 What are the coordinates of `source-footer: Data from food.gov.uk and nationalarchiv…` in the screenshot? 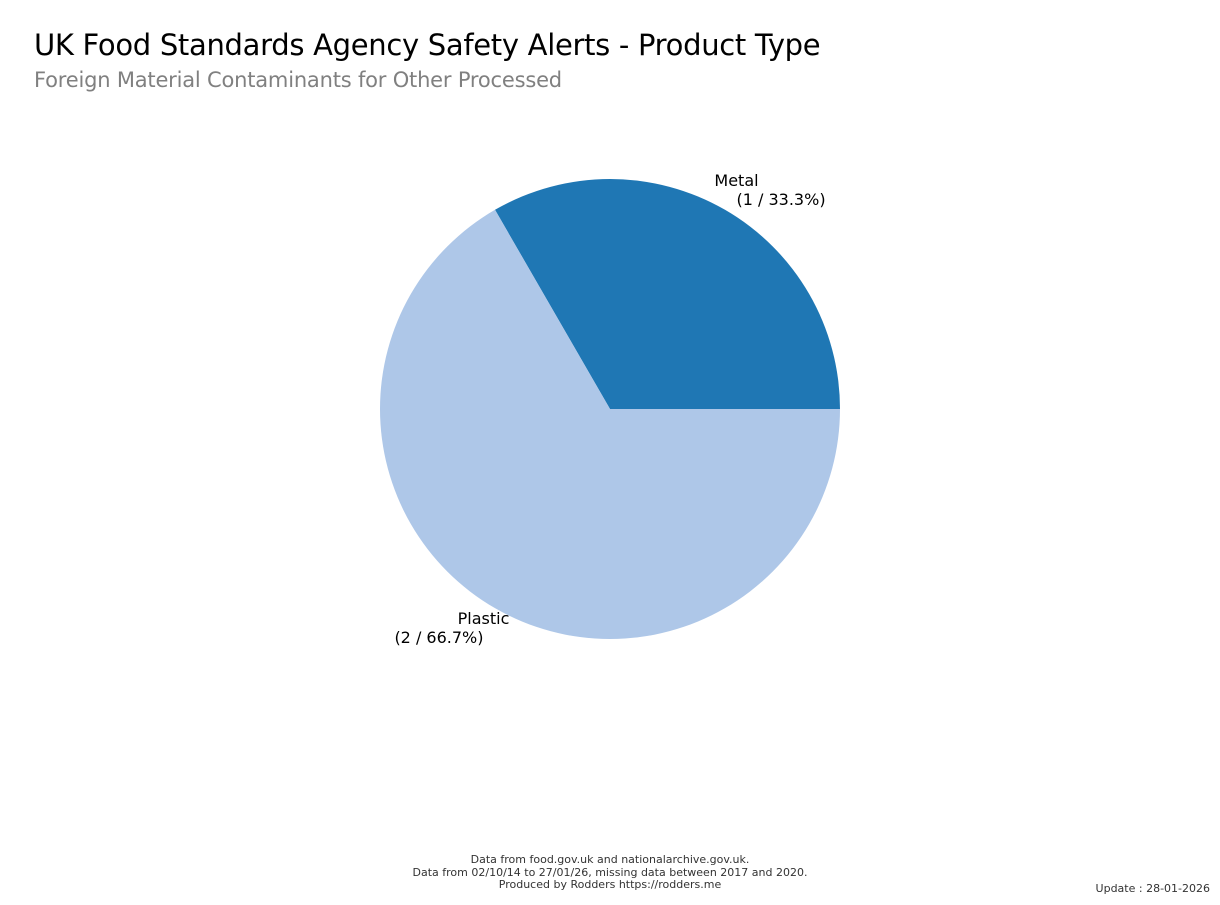 It's located at (610, 872).